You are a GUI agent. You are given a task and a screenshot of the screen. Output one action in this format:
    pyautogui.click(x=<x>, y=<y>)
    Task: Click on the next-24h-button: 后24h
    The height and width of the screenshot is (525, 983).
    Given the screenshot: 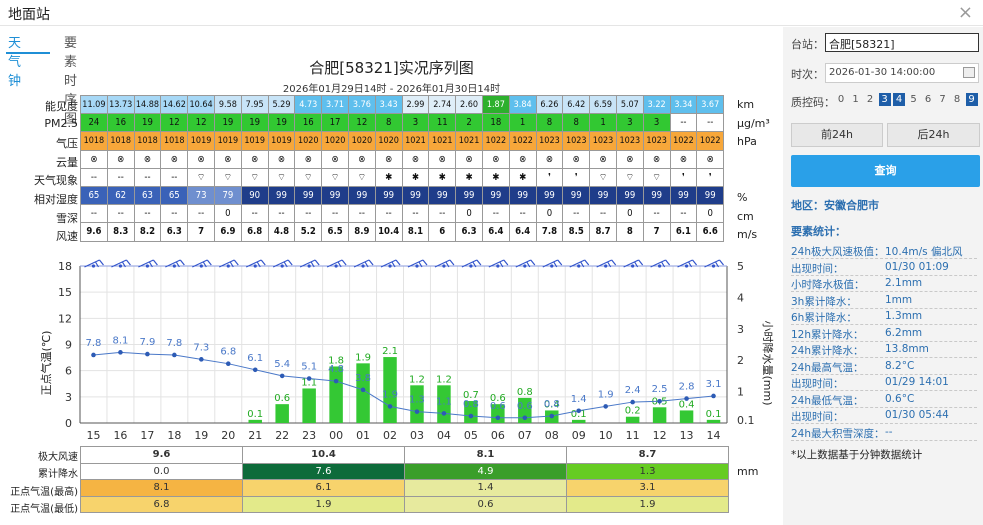 What is the action you would take?
    pyautogui.click(x=933, y=135)
    